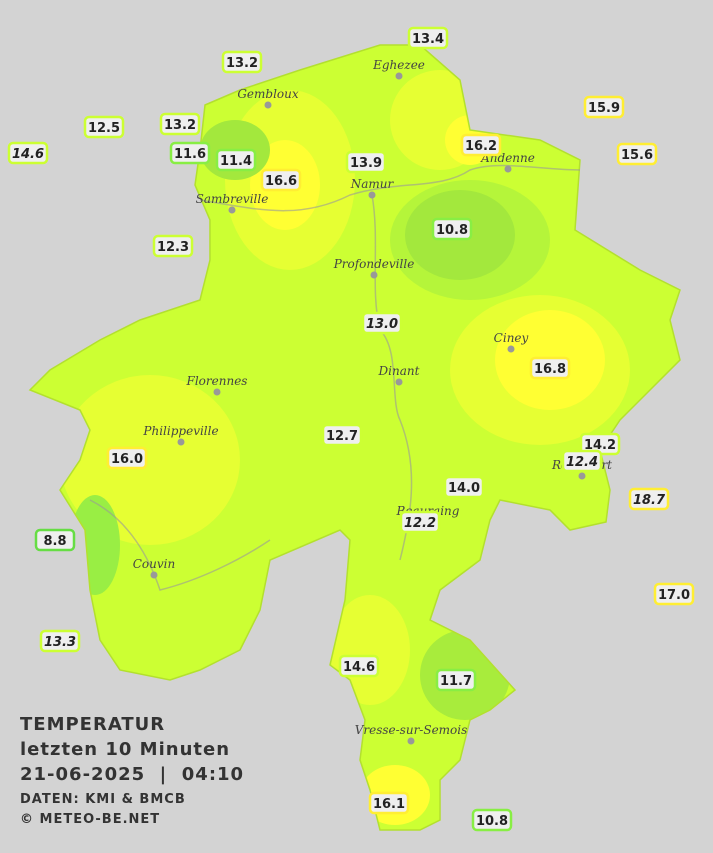 The height and width of the screenshot is (853, 713). I want to click on city-name: Philippeville, so click(180, 431).